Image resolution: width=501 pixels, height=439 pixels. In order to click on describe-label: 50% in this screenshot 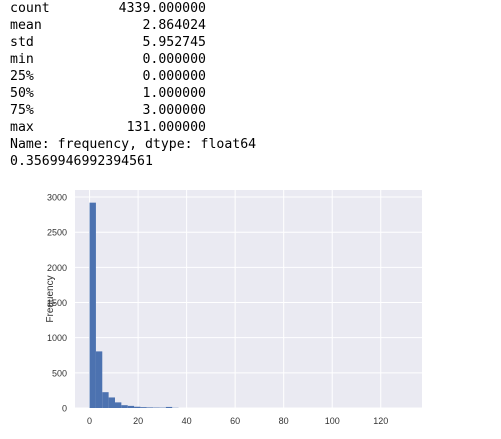, I will do `click(22, 93)`.